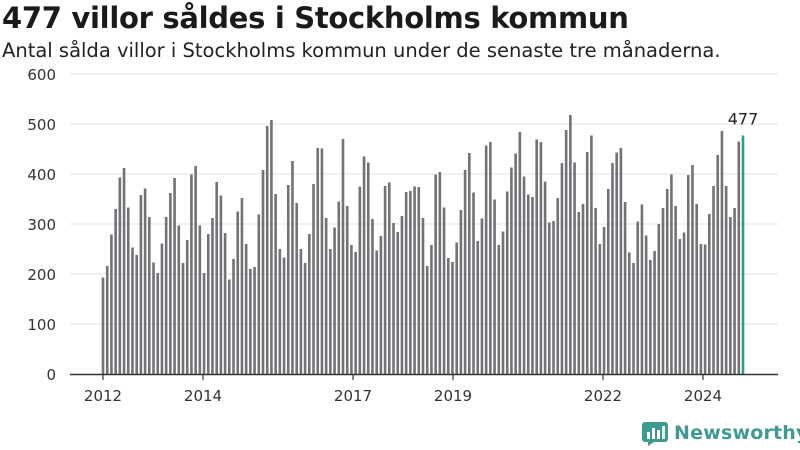 The height and width of the screenshot is (450, 800). What do you see at coordinates (737, 433) in the screenshot?
I see `brand-name: Newsworthy` at bounding box center [737, 433].